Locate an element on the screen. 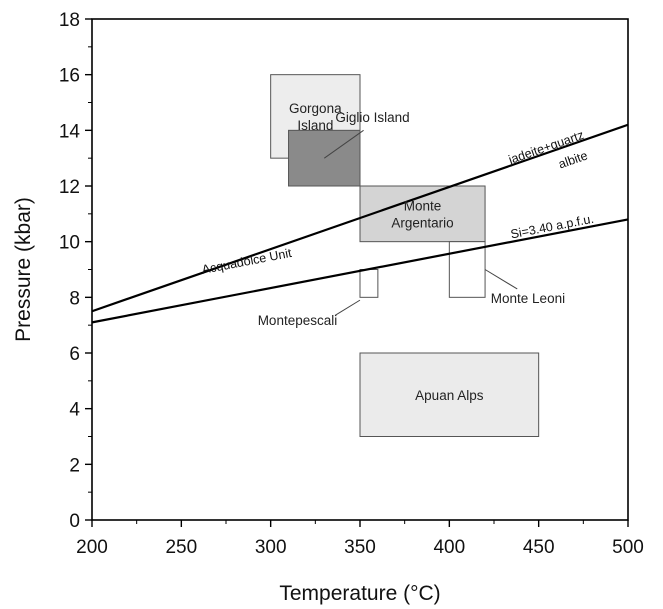 The image size is (663, 609). y-tick-label: 6 is located at coordinates (74, 354).